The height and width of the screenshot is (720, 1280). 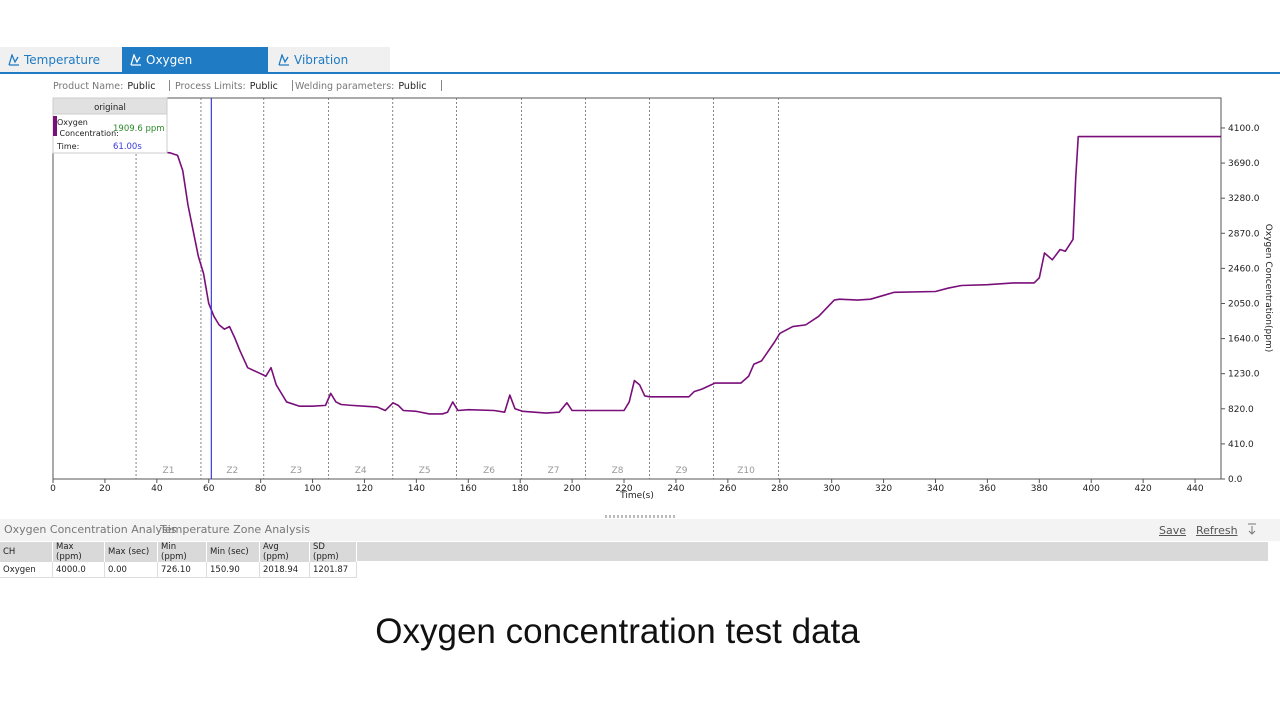 I want to click on tooltip-header: original, so click(x=110, y=108).